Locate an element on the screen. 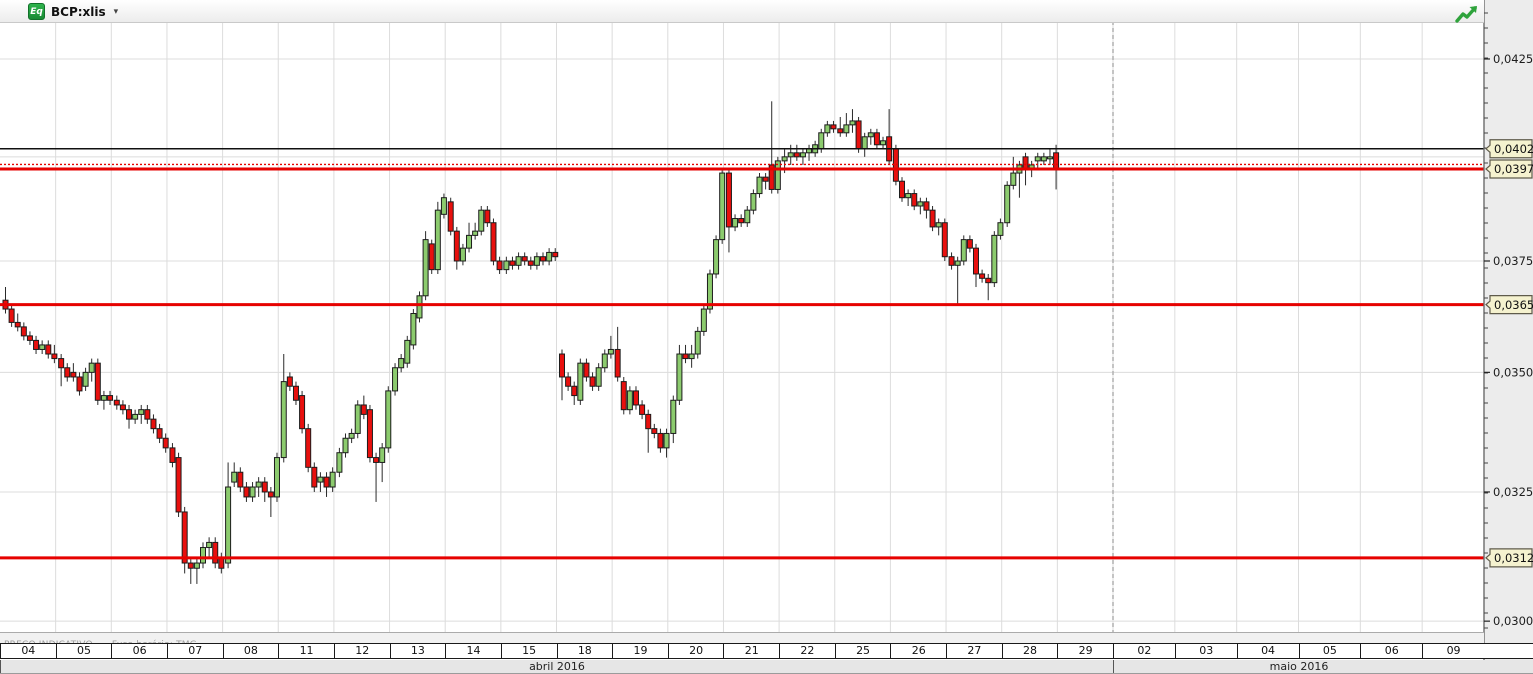 The width and height of the screenshot is (1533, 674). date-cell: 22 is located at coordinates (807, 651).